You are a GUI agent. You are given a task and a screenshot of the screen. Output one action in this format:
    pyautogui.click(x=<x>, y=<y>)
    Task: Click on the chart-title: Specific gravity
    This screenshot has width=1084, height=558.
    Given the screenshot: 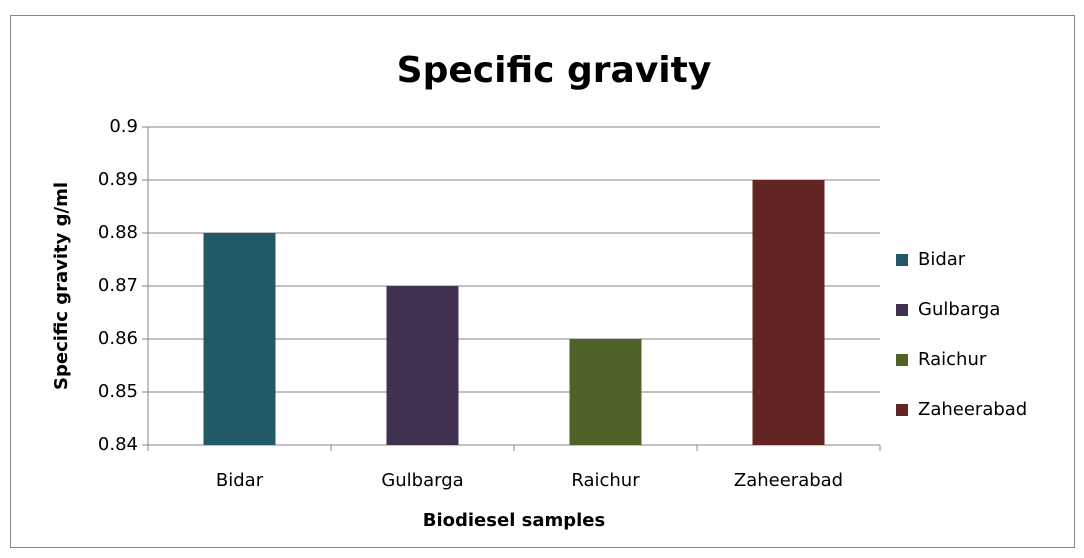 What is the action you would take?
    pyautogui.click(x=554, y=70)
    